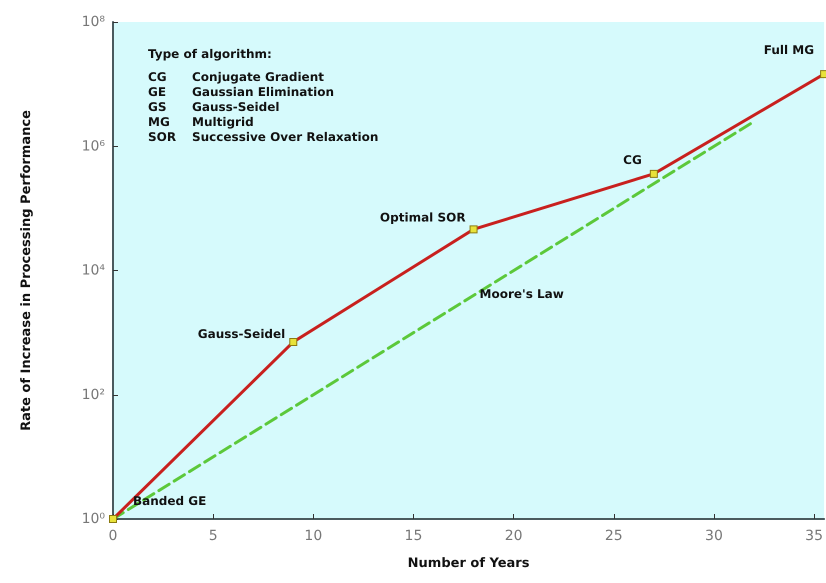 The height and width of the screenshot is (583, 826). I want to click on text: MG Multigrid, so click(201, 122).